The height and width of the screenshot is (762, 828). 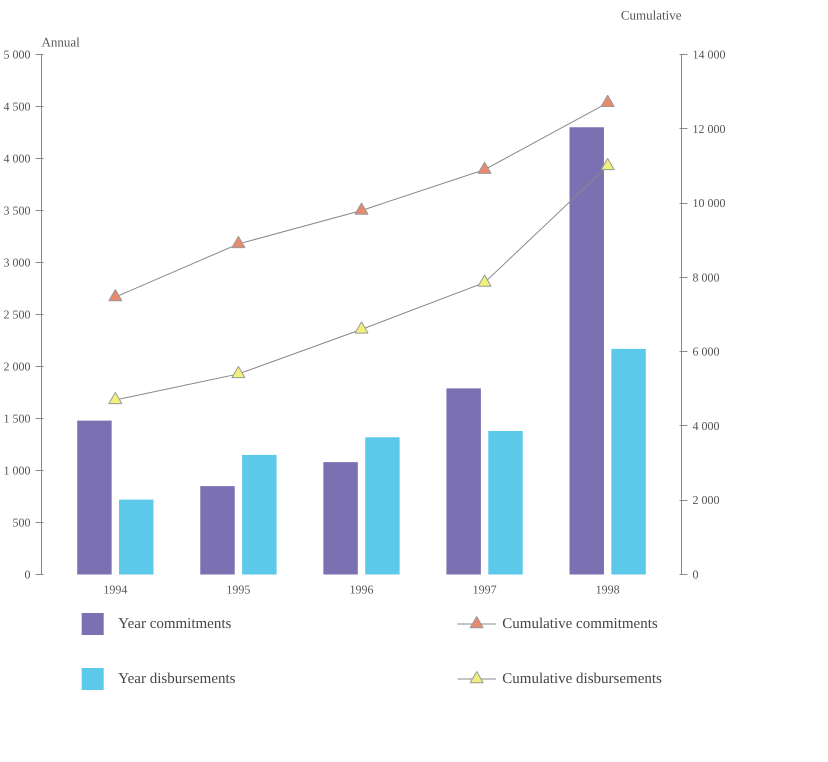 What do you see at coordinates (175, 624) in the screenshot?
I see `legend-label: Year commitments` at bounding box center [175, 624].